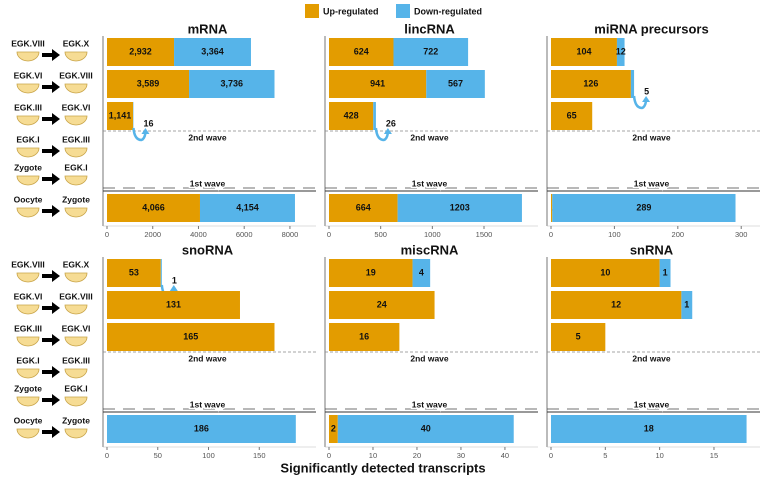 The height and width of the screenshot is (479, 767). Describe the element at coordinates (208, 28) in the screenshot. I see `panel-title: mRNA` at that location.